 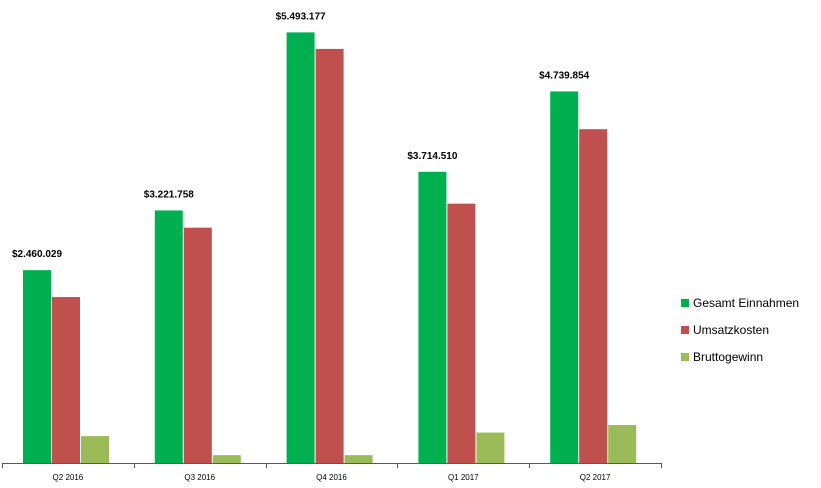 I want to click on data-label-3: $3.714.510, so click(x=432, y=156).